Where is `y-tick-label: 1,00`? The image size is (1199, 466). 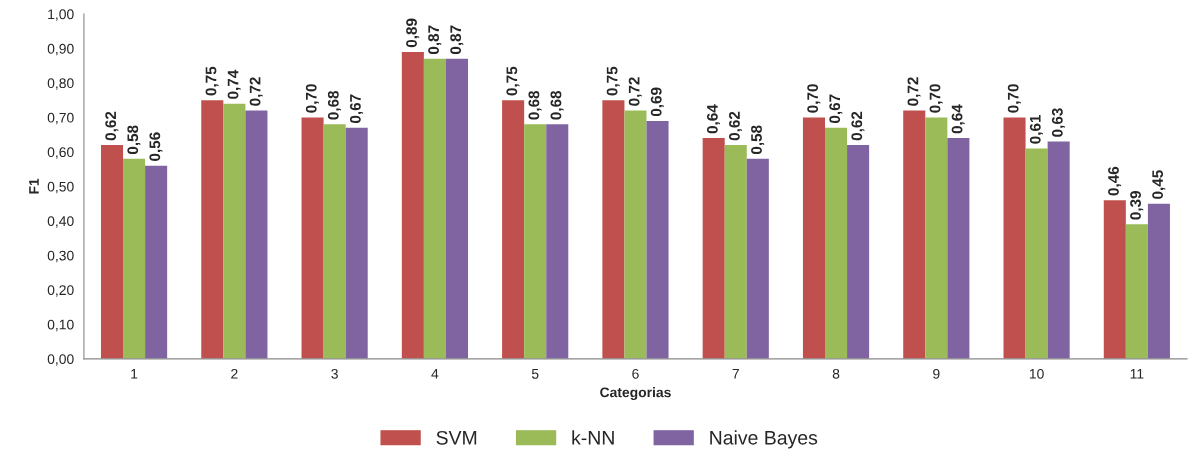
y-tick-label: 1,00 is located at coordinates (61, 15).